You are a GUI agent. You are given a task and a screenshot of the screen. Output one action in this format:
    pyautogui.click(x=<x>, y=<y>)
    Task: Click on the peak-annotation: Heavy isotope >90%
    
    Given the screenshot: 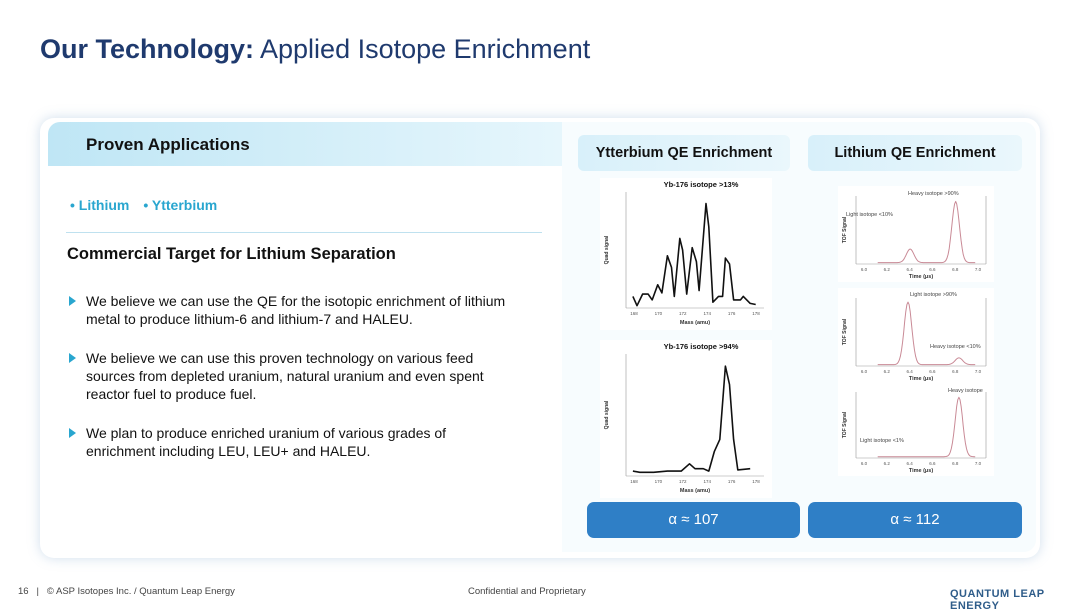 What is the action you would take?
    pyautogui.click(x=933, y=194)
    